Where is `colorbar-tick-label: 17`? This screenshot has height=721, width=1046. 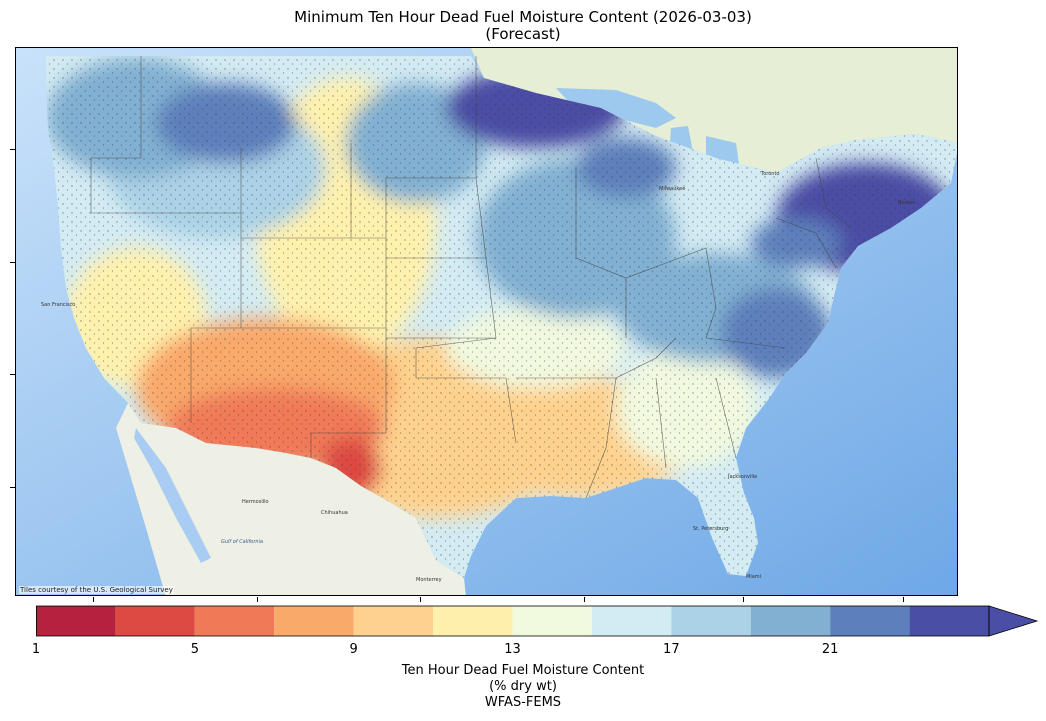
colorbar-tick-label: 17 is located at coordinates (671, 649).